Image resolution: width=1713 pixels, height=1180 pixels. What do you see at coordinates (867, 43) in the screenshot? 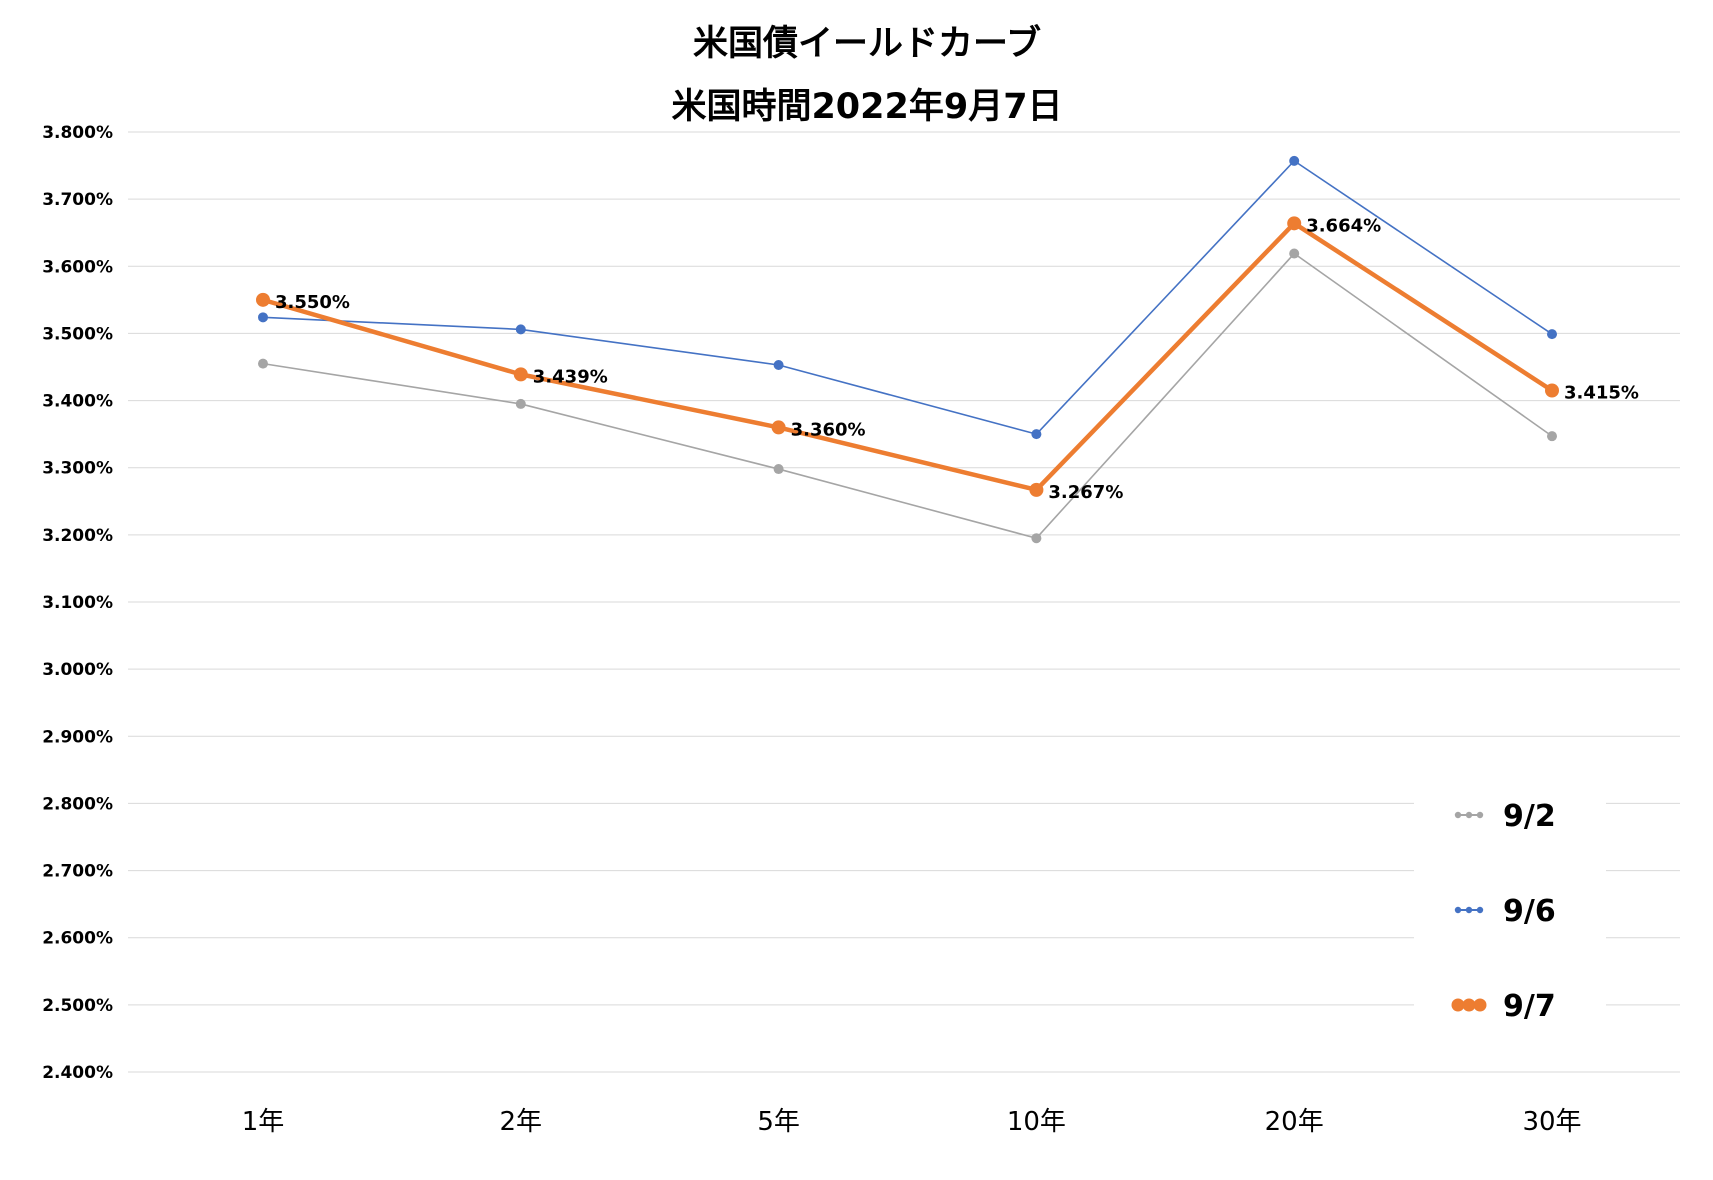
I see `chart-title: 米国債イールドカーブ` at bounding box center [867, 43].